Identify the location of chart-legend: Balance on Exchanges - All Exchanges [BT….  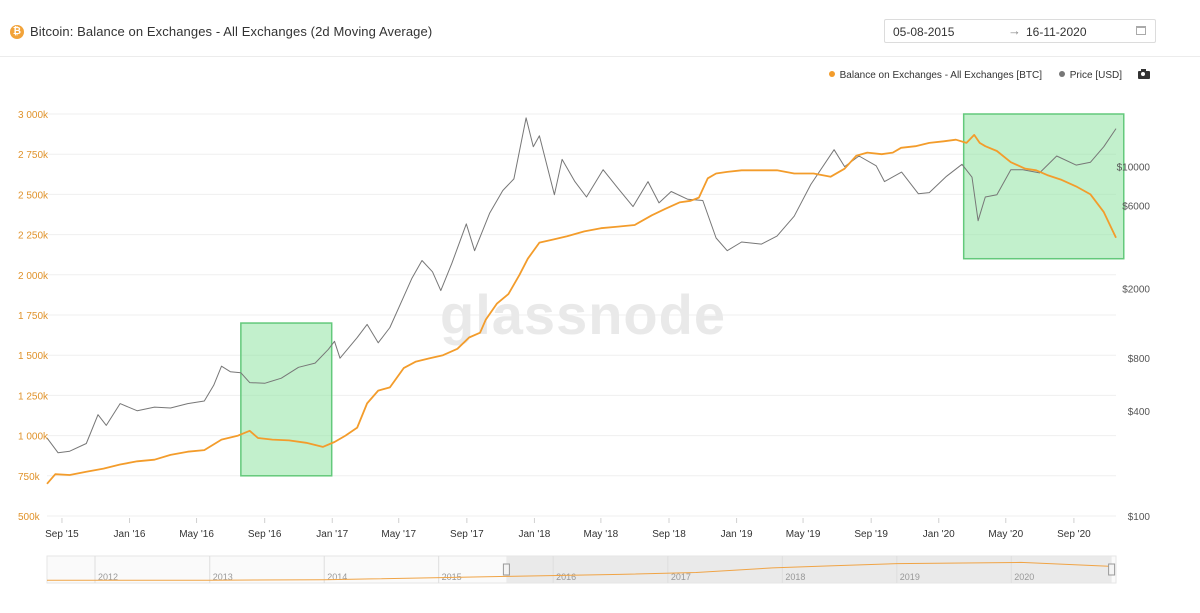
(968, 75).